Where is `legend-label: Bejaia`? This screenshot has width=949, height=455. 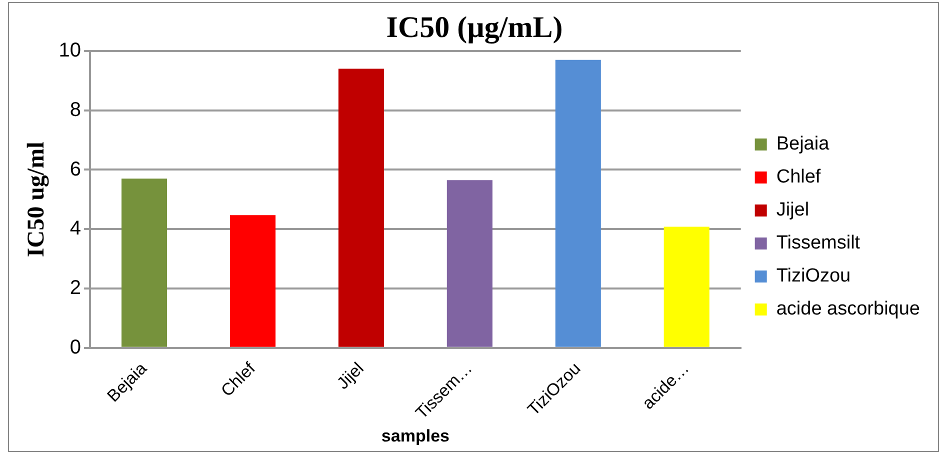
legend-label: Bejaia is located at coordinates (803, 144).